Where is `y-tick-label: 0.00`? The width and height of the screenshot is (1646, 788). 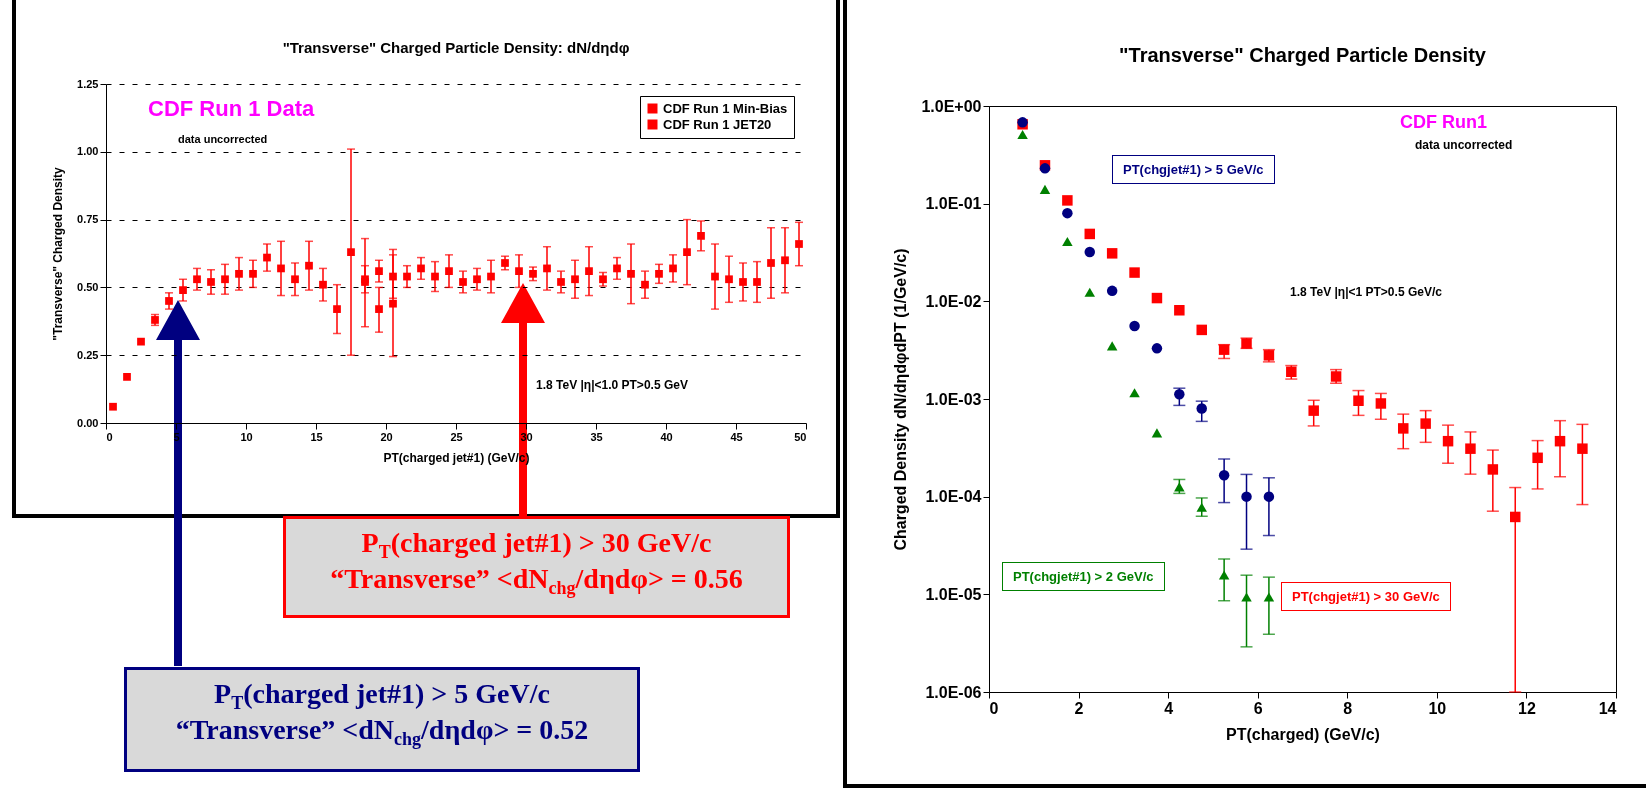
y-tick-label: 0.00 is located at coordinates (88, 422).